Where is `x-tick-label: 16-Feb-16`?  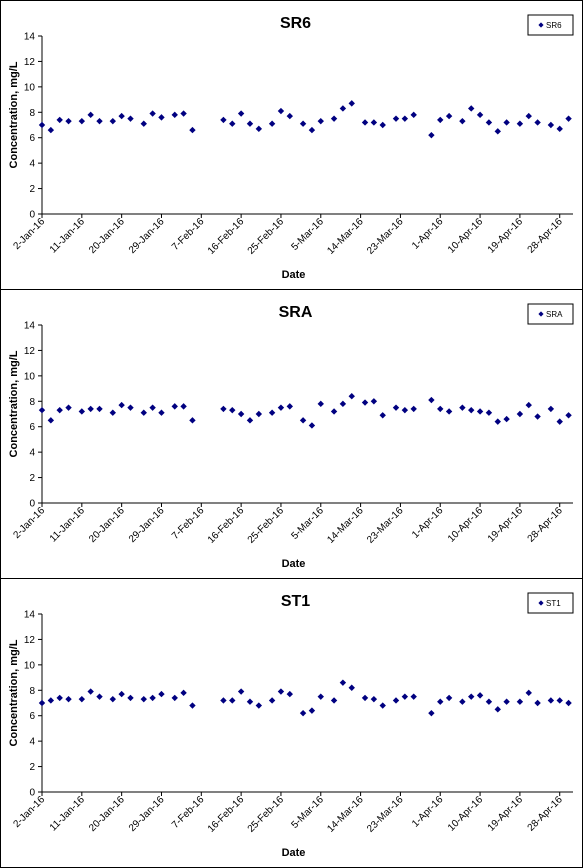 x-tick-label: 16-Feb-16 is located at coordinates (226, 236).